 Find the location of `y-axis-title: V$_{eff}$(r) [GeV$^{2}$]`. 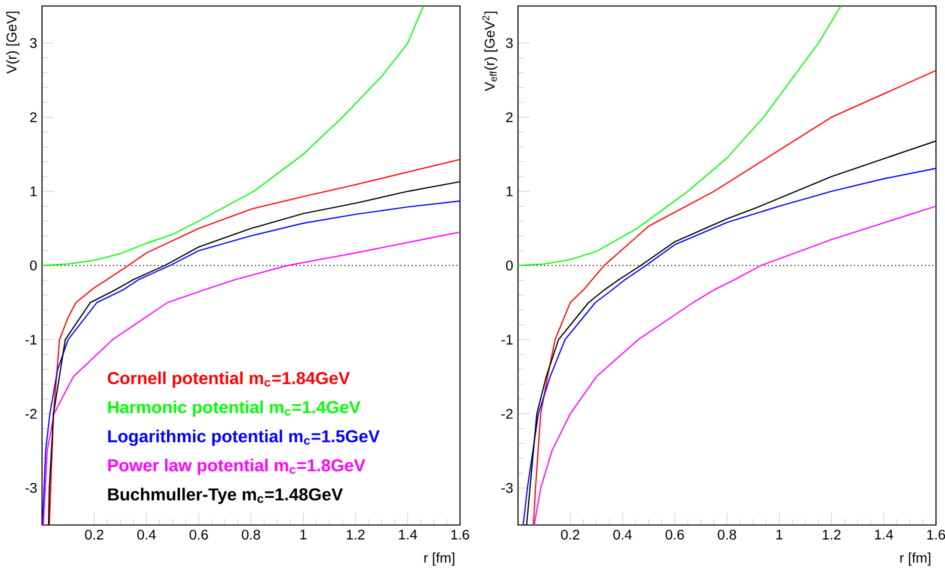

y-axis-title: V$_{eff}$(r) [GeV$^{2}$] is located at coordinates (490, 52).